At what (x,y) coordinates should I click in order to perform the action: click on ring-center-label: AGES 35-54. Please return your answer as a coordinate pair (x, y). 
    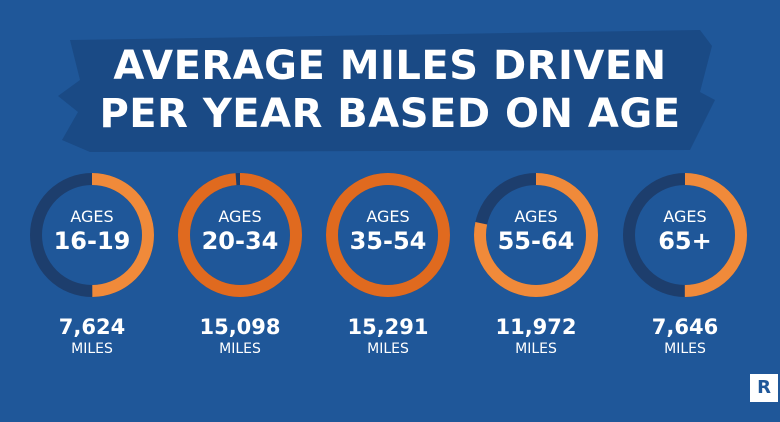
    Looking at the image, I should click on (388, 231).